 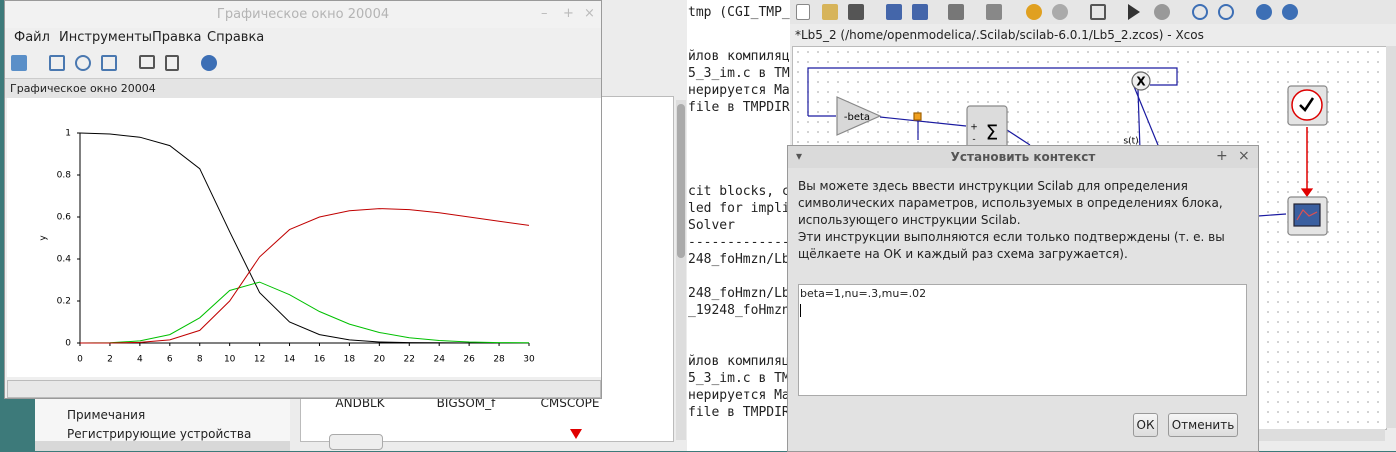 What do you see at coordinates (469, 360) in the screenshot?
I see `x-tick-label: 26` at bounding box center [469, 360].